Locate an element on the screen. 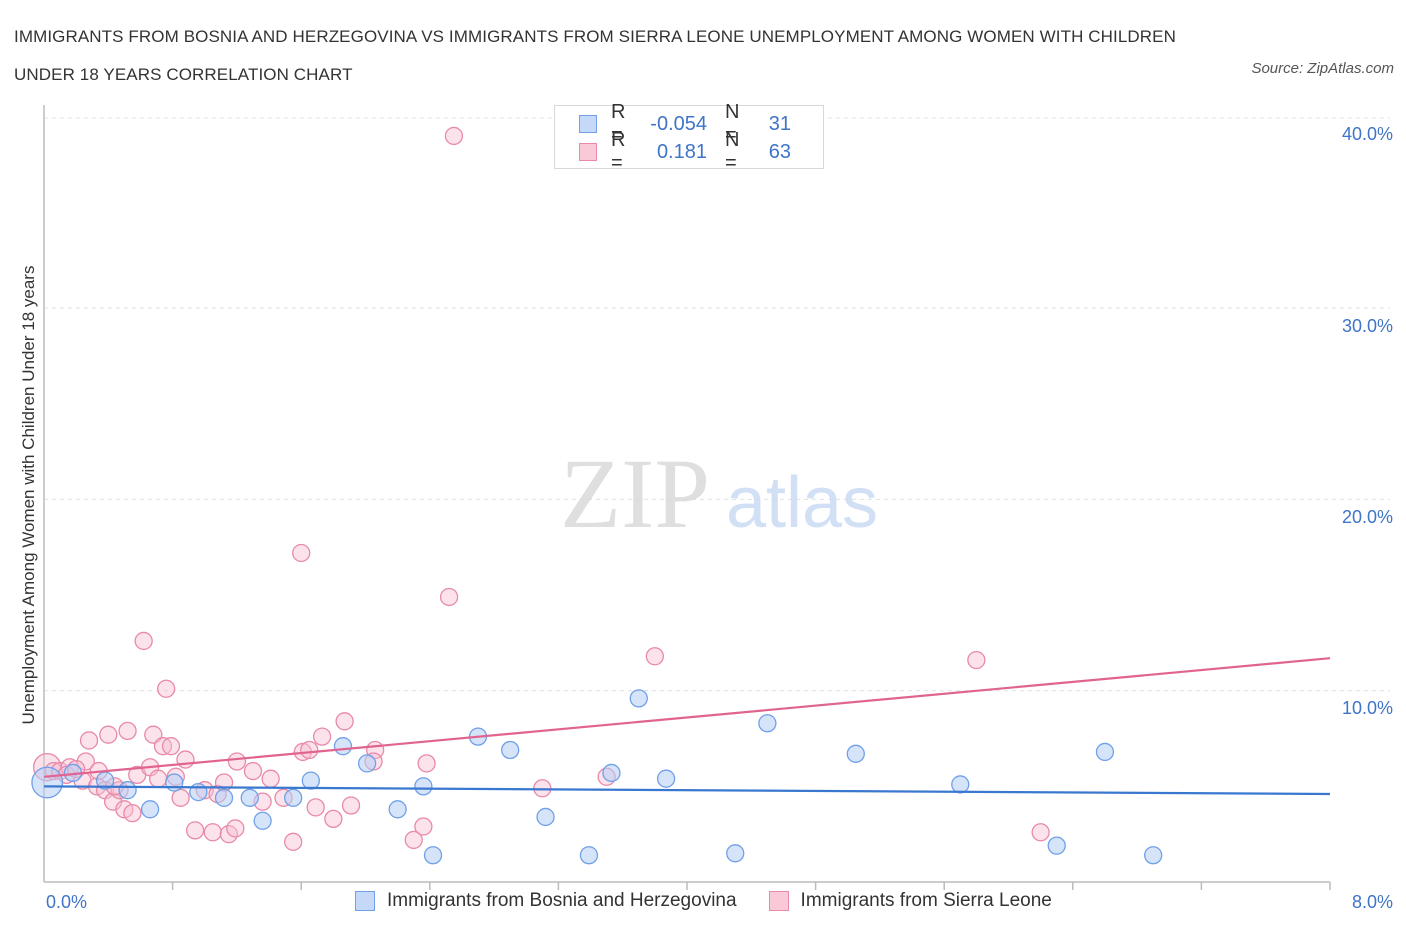  legend-n-value: 63 is located at coordinates (779, 151).